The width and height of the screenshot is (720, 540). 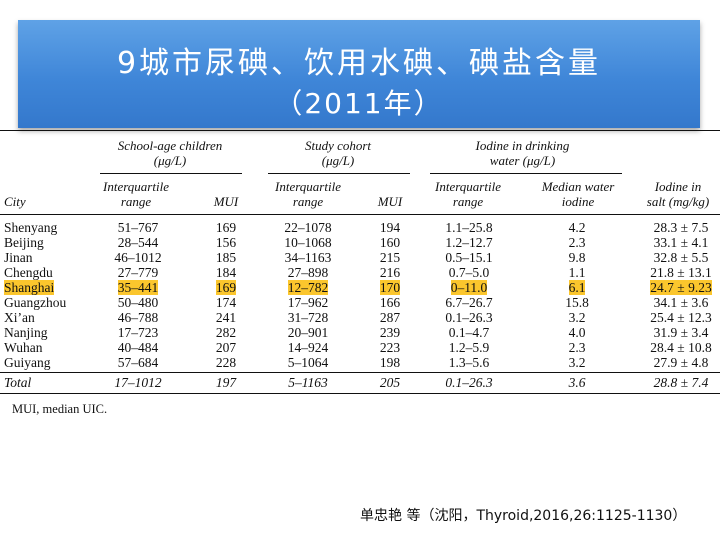 I want to click on group-rule-water, so click(x=526, y=173).